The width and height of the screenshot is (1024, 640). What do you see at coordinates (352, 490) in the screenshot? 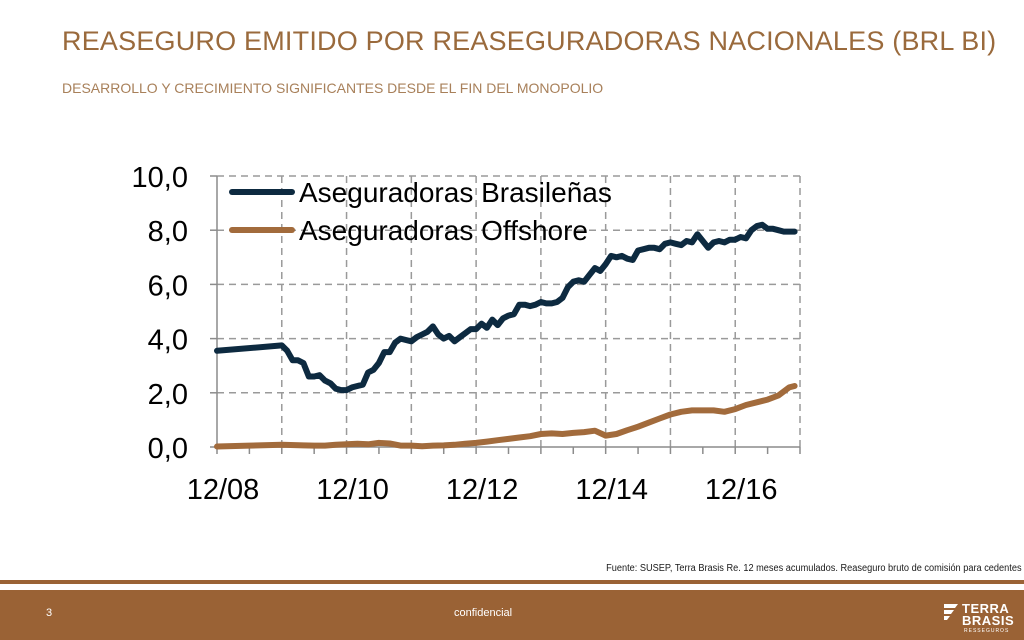
I see `x-tick-label: 12/10` at bounding box center [352, 490].